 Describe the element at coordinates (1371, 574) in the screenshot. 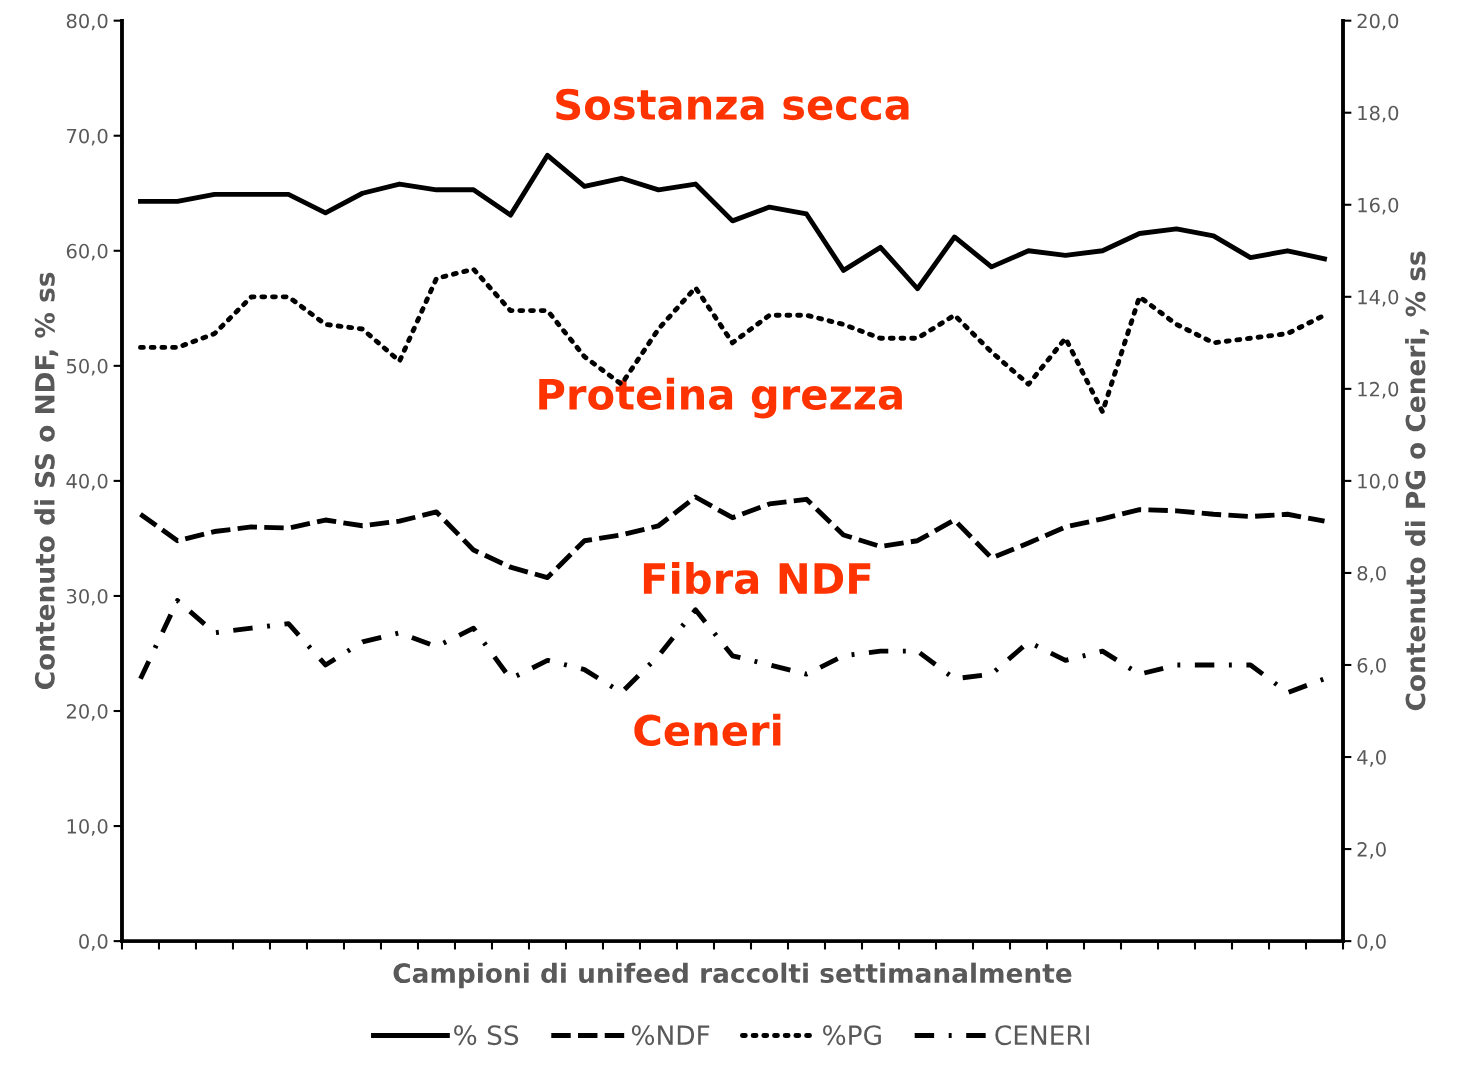

I see `y2-tick-label: 8,0` at that location.